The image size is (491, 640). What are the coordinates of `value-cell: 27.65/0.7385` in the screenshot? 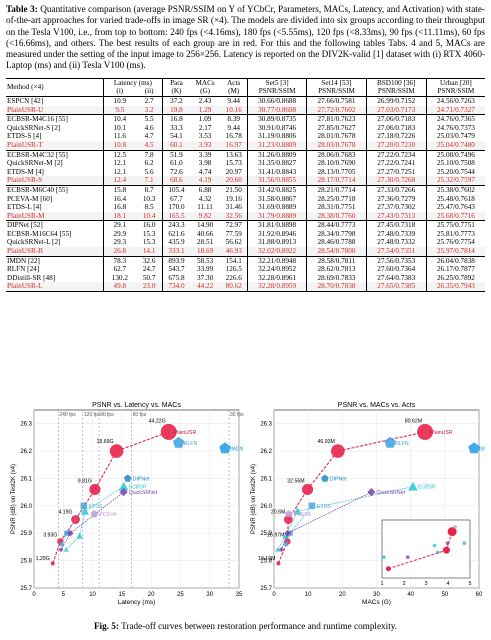 It's located at (396, 287).